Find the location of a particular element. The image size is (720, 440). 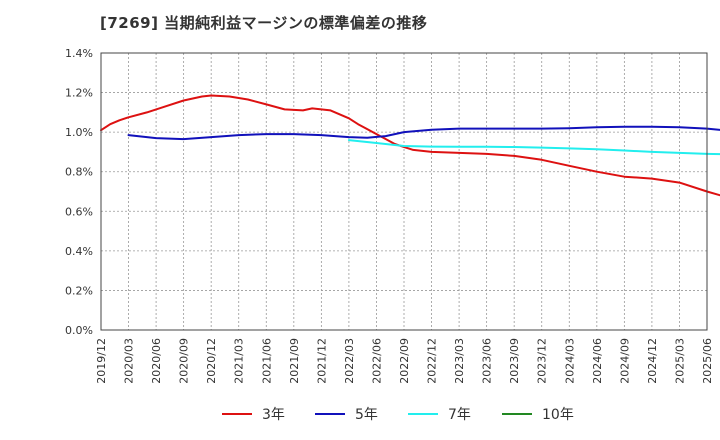

x-tick-label: 2025/06 is located at coordinates (707, 361).